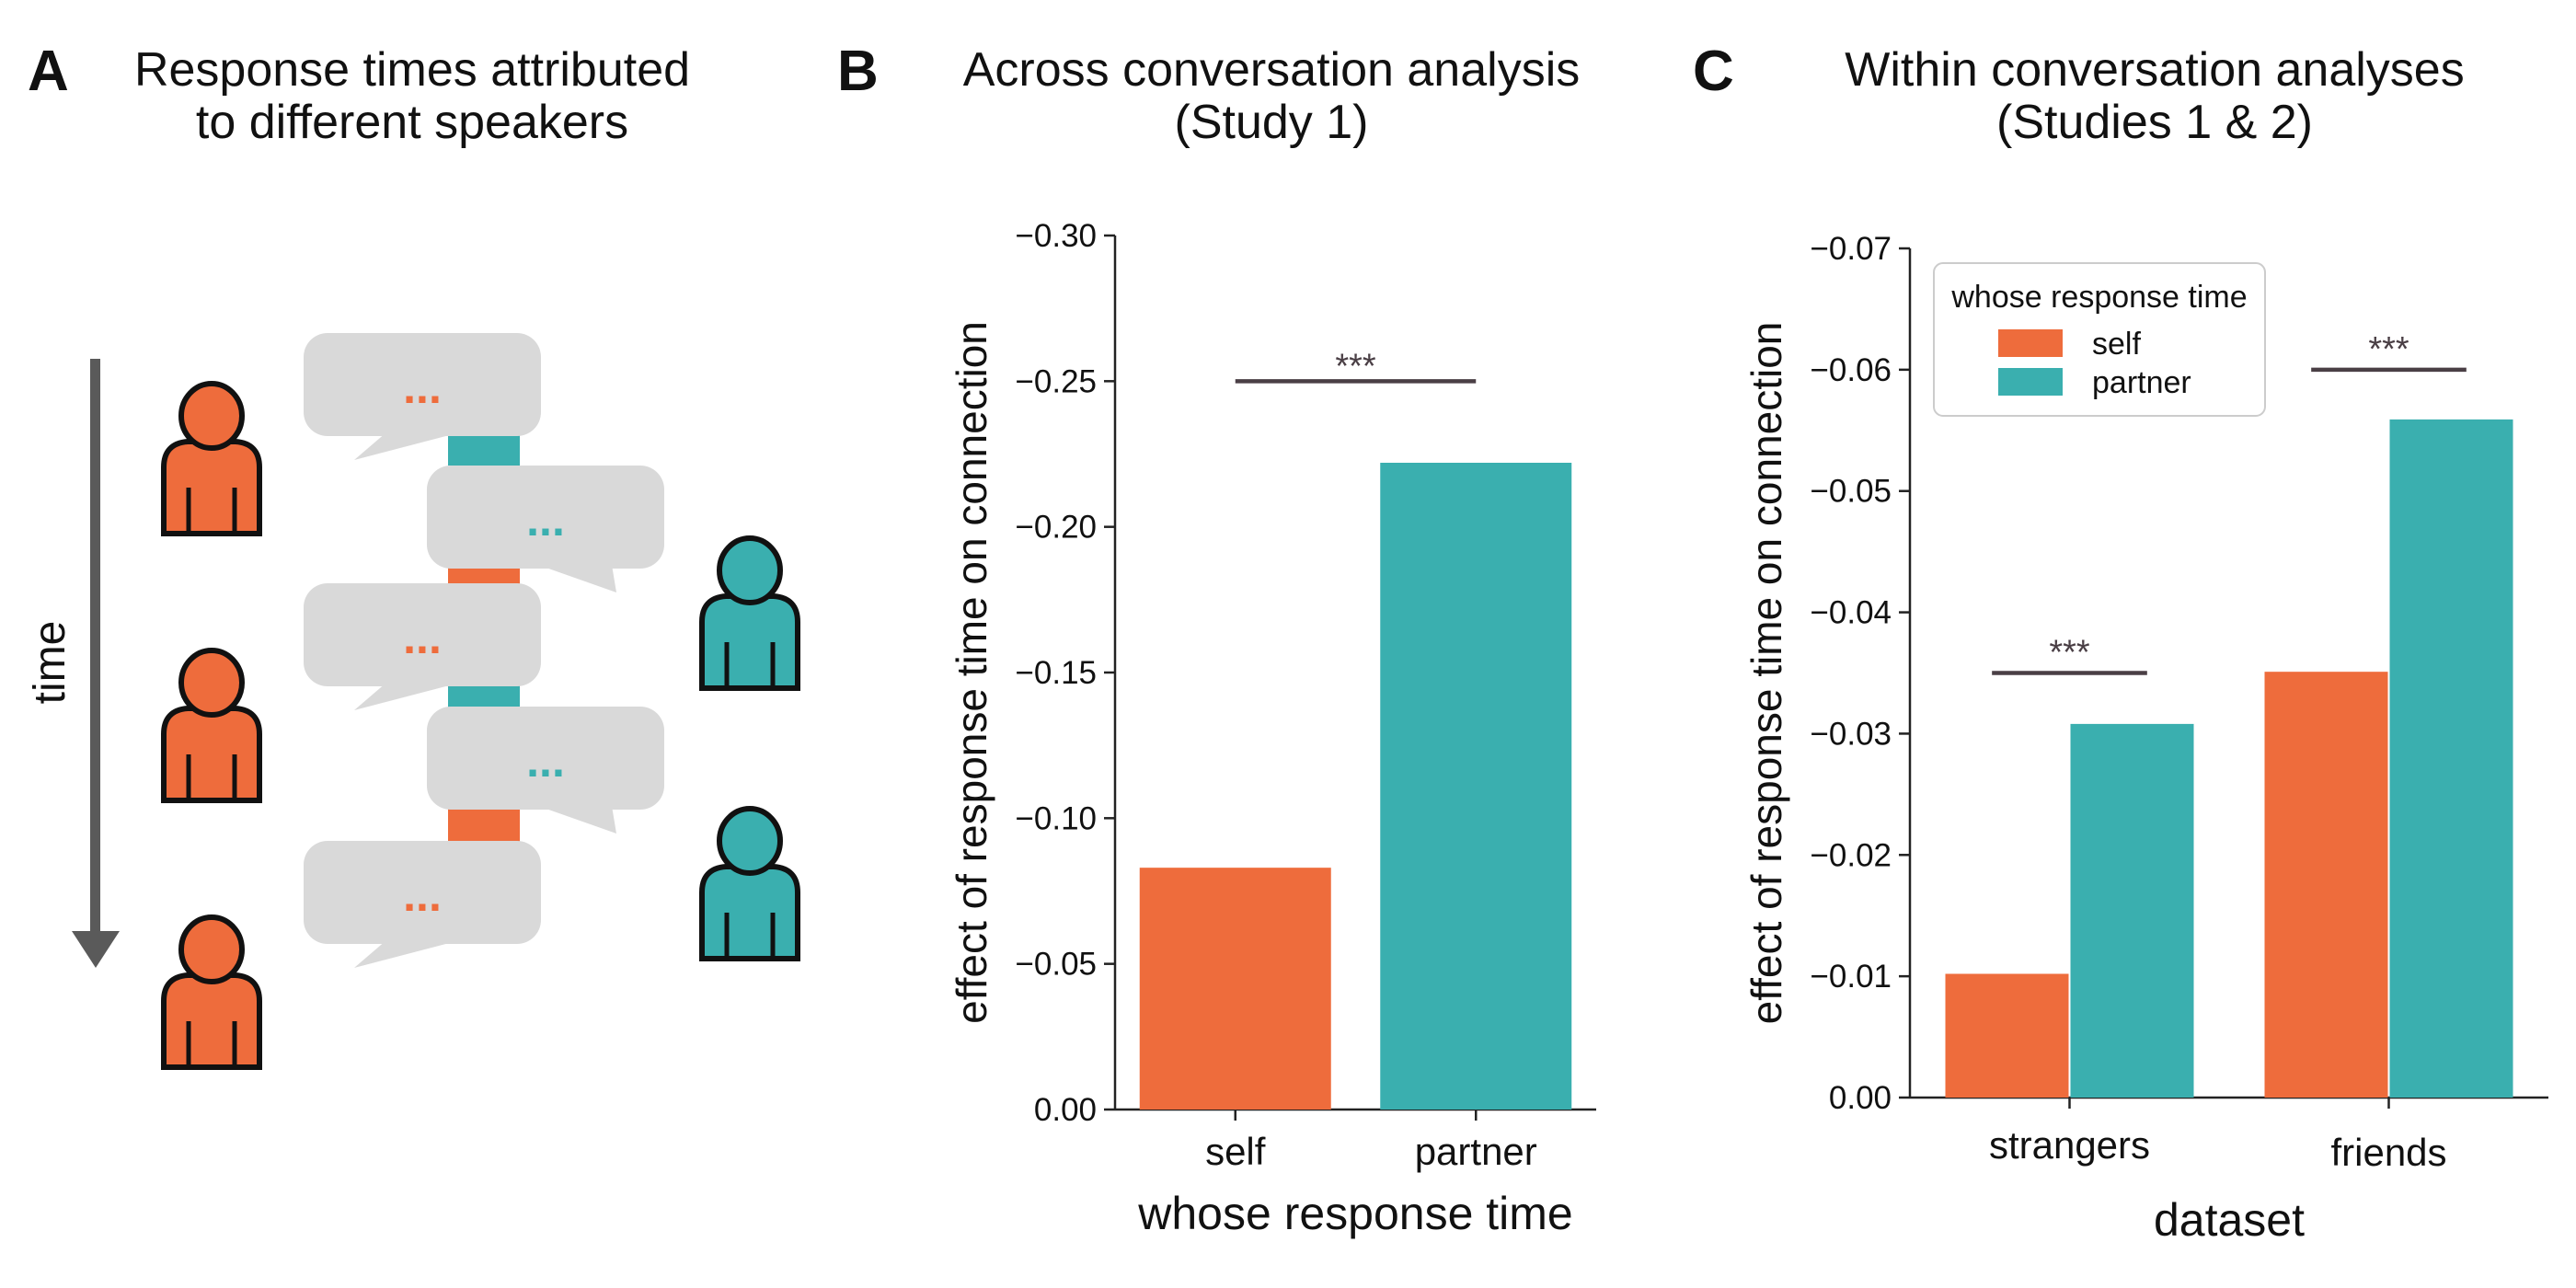  Describe the element at coordinates (2451, 758) in the screenshot. I see `bar-friends-partner` at that location.